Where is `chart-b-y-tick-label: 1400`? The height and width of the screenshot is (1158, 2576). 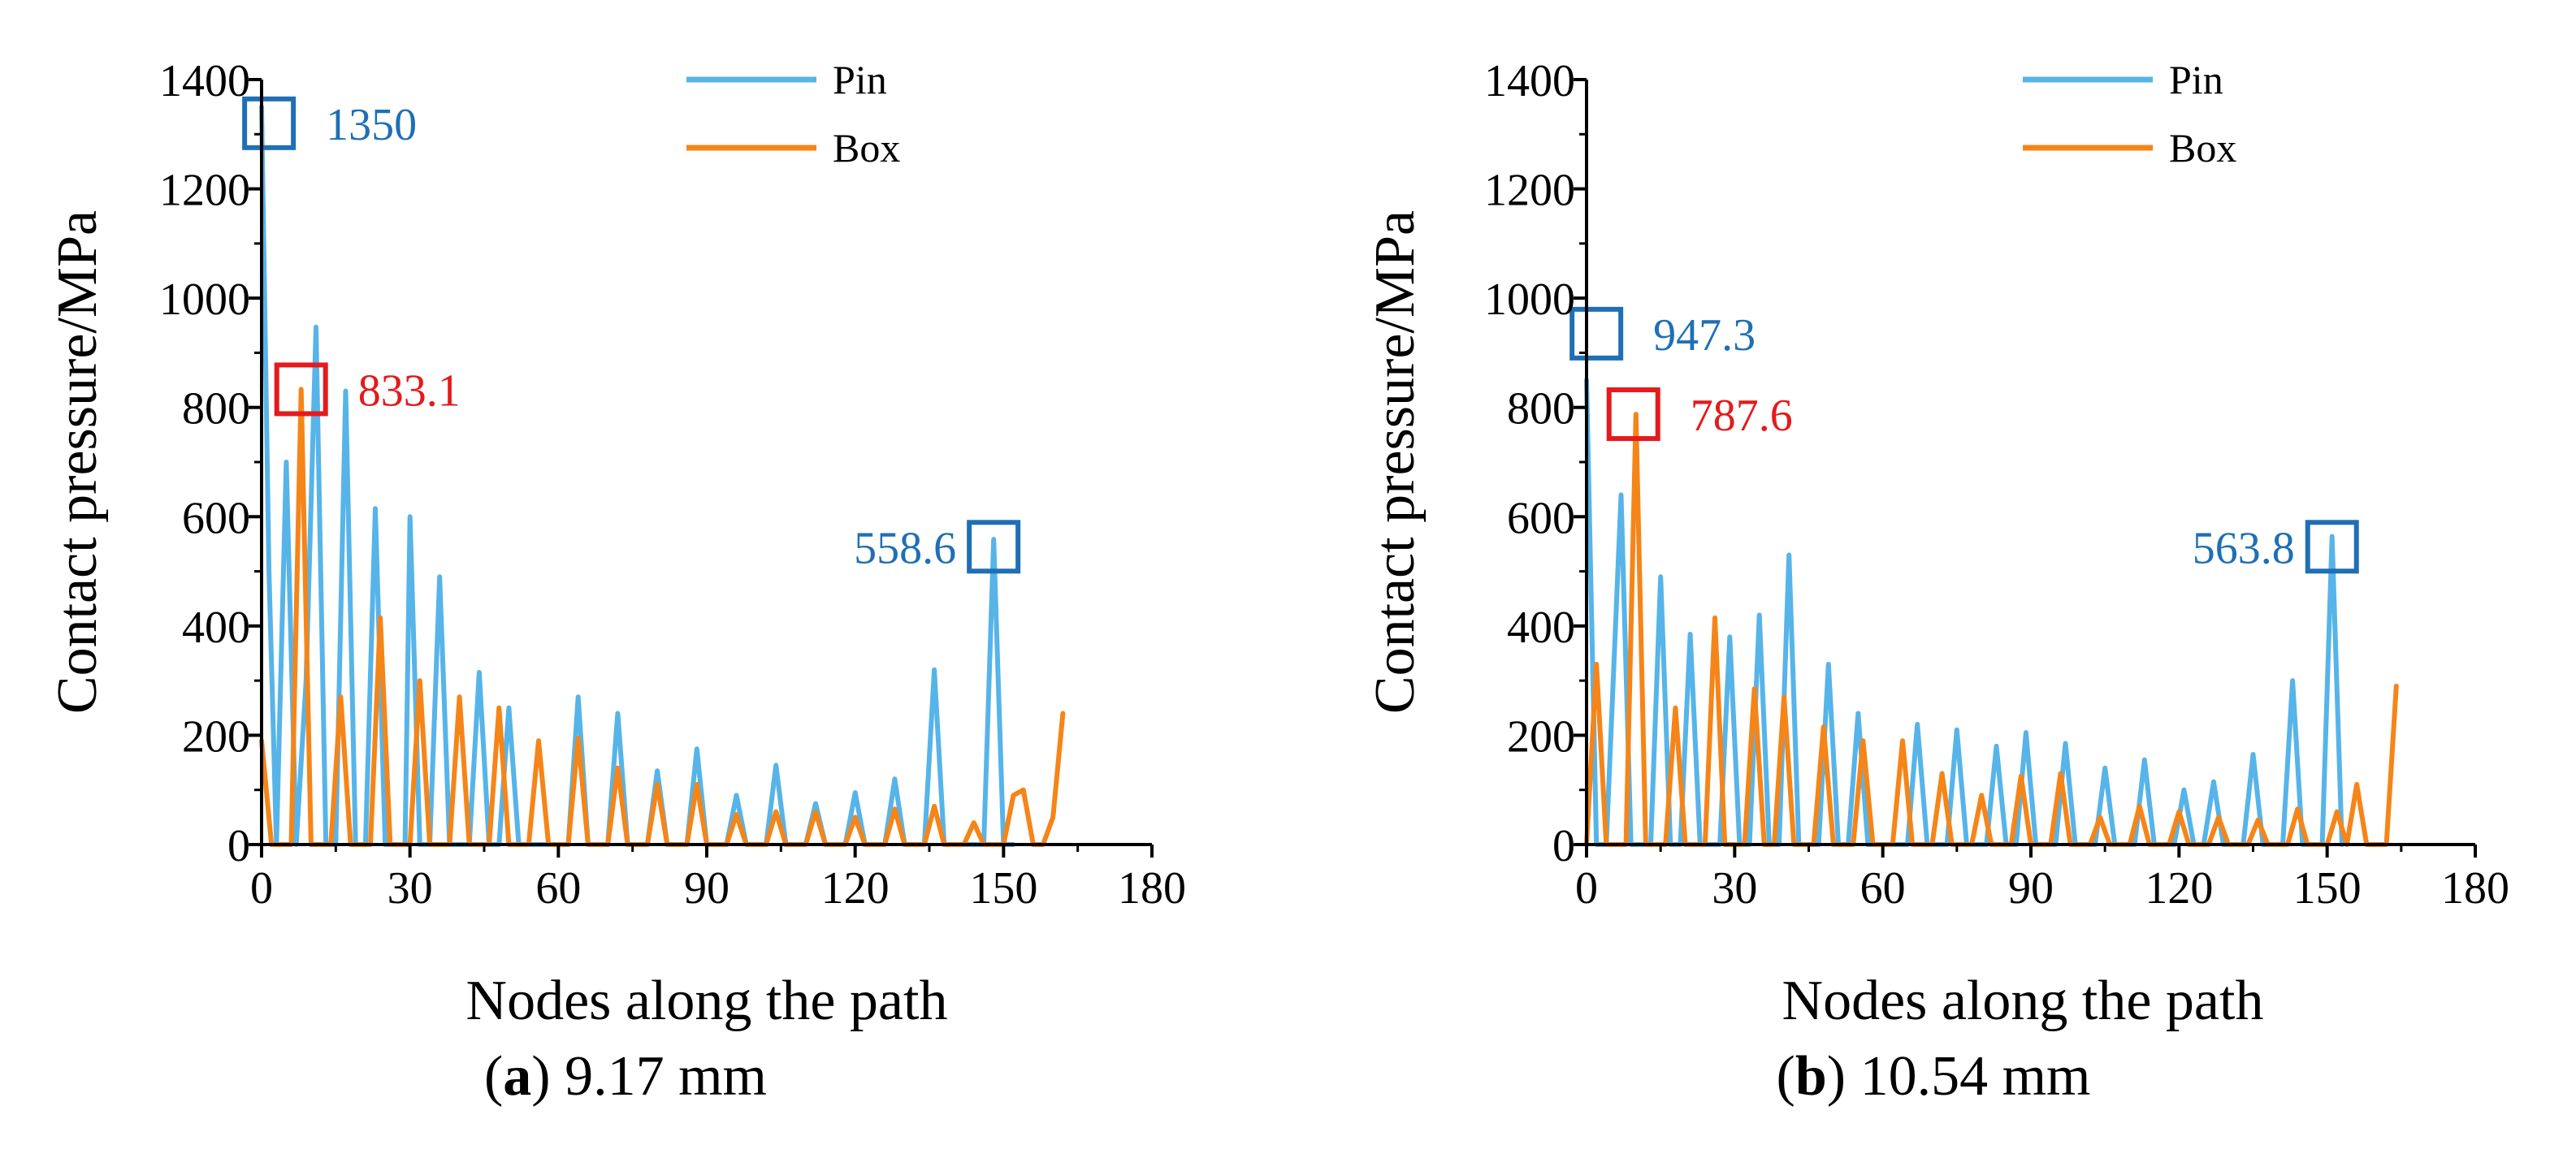 chart-b-y-tick-label: 1400 is located at coordinates (1529, 81).